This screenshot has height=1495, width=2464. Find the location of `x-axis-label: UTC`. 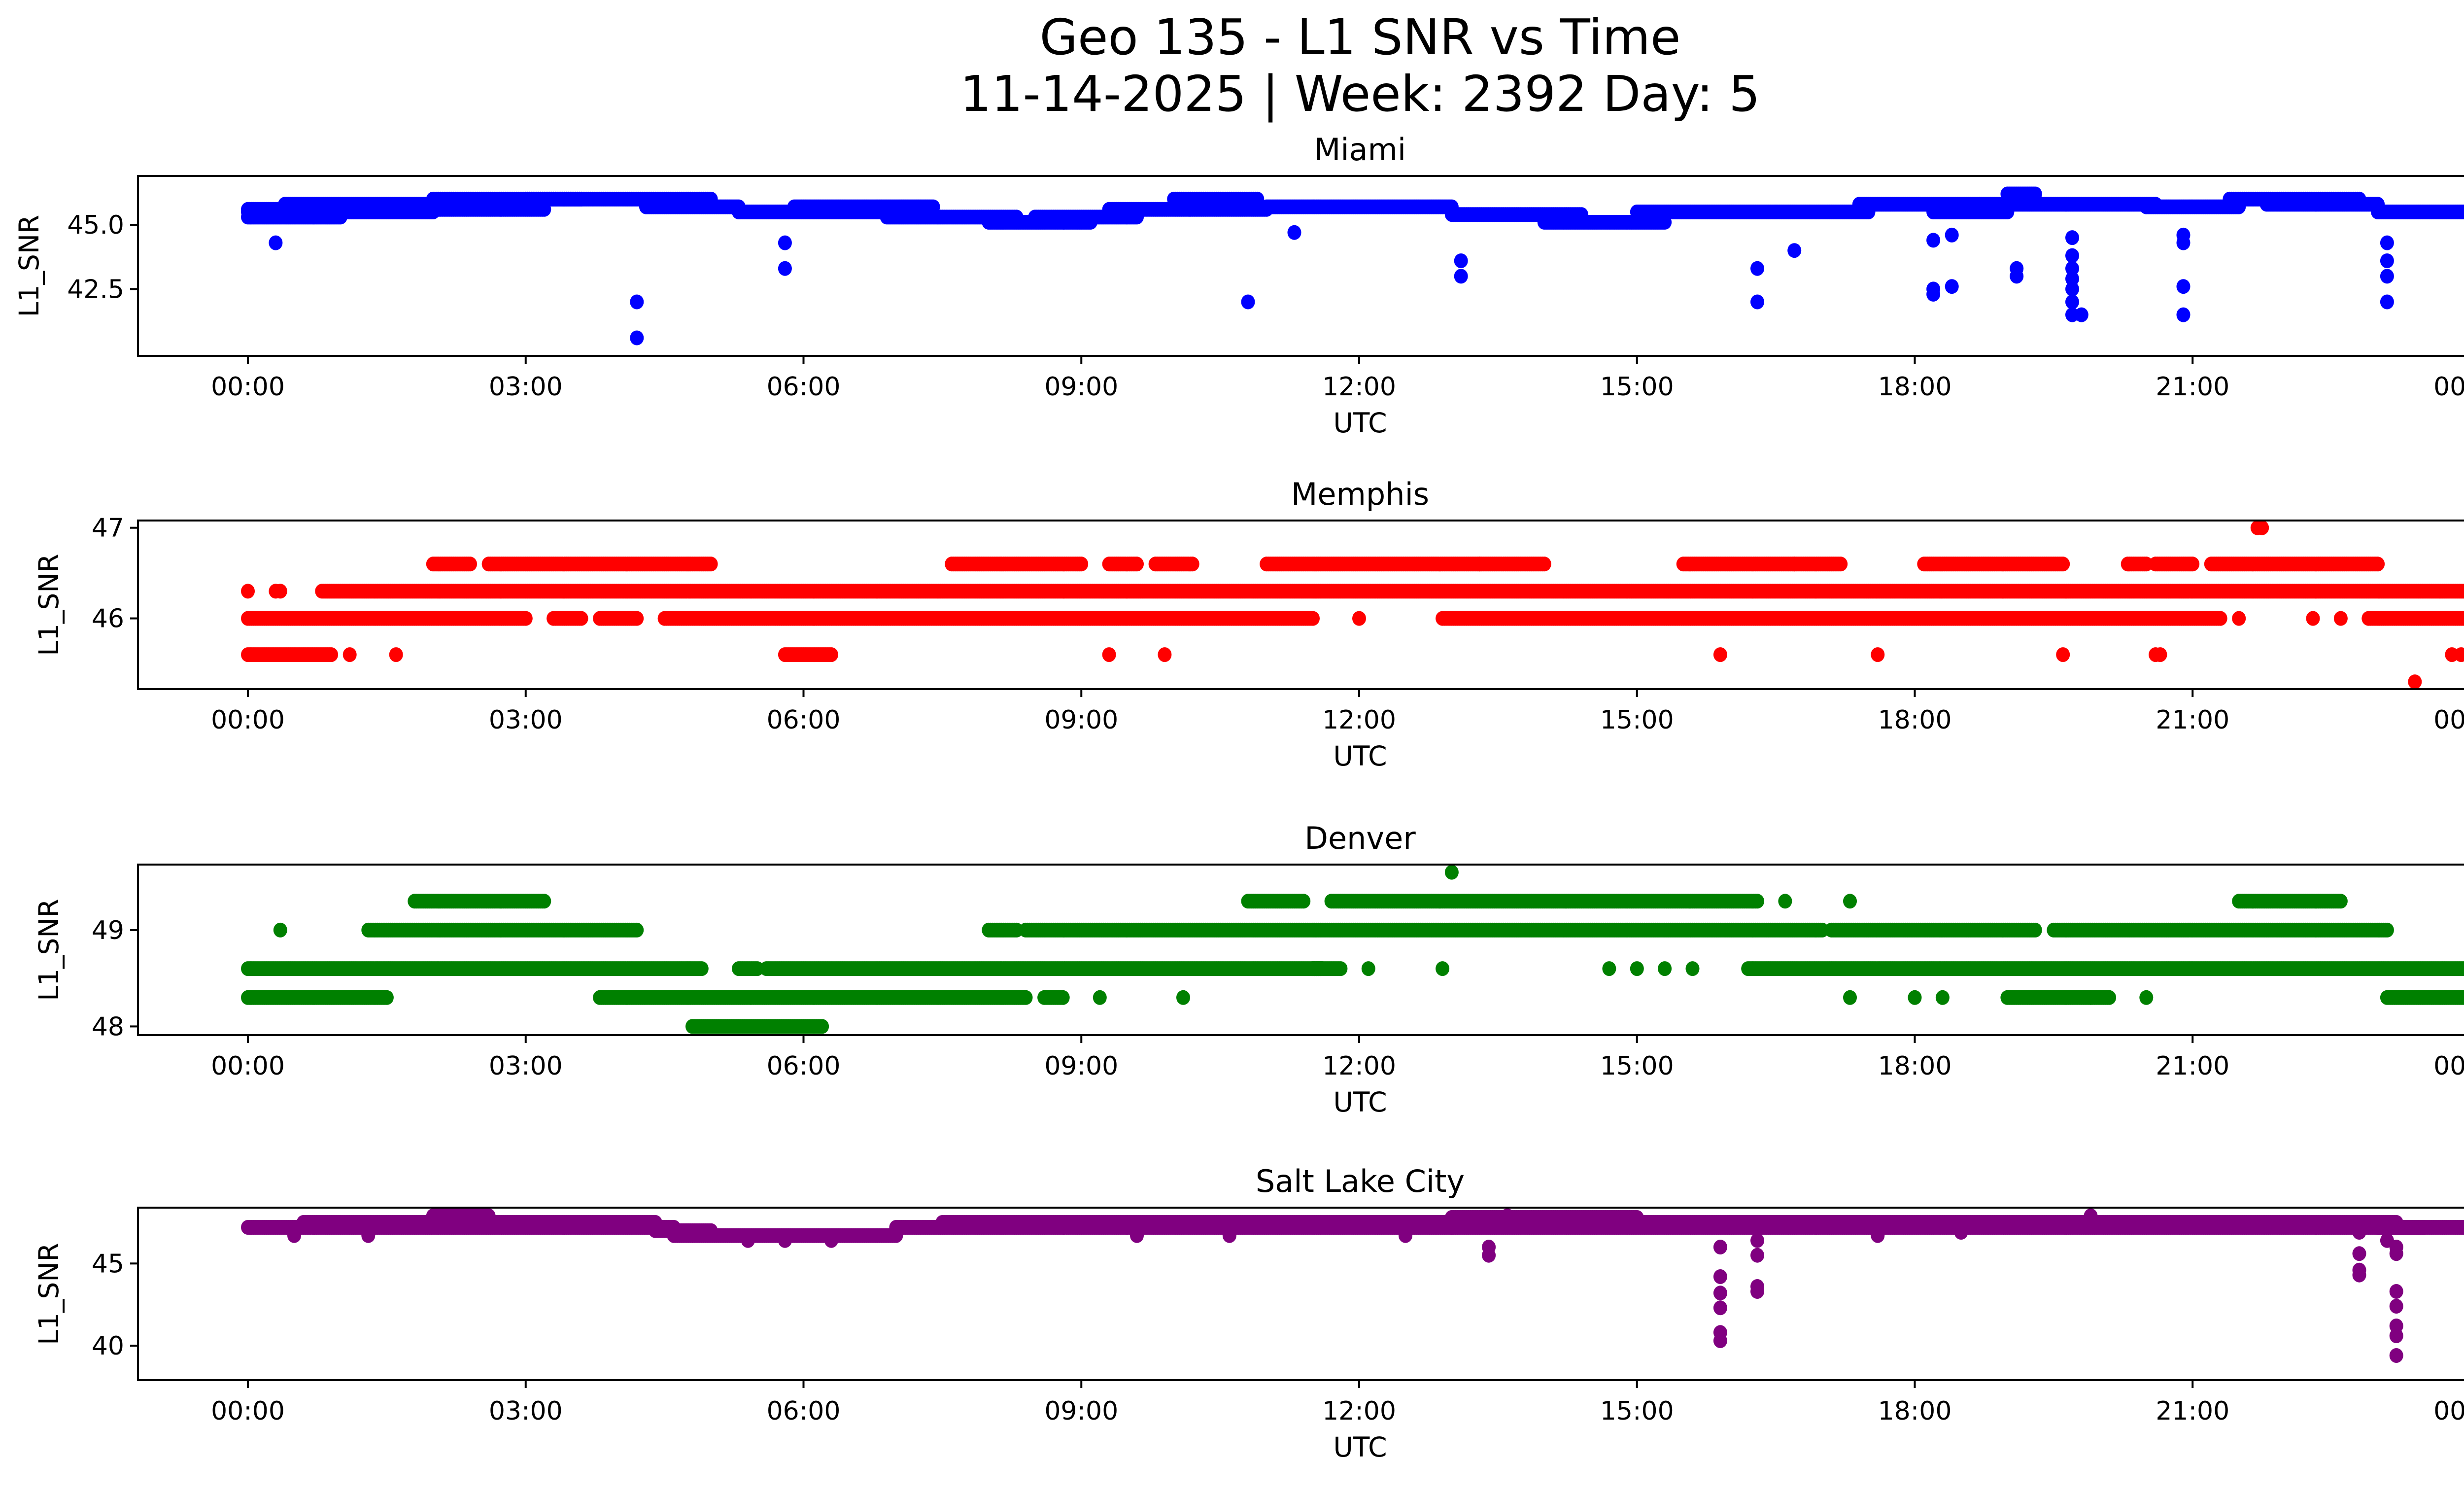

x-axis-label: UTC is located at coordinates (1360, 756).